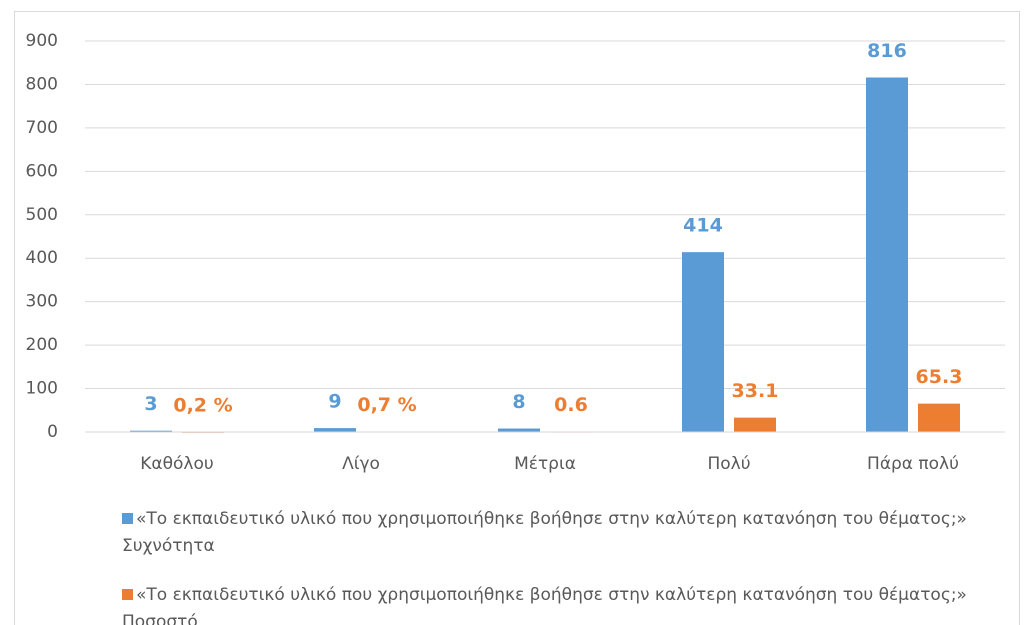  Describe the element at coordinates (42, 41) in the screenshot. I see `y-tick-label: 900` at that location.